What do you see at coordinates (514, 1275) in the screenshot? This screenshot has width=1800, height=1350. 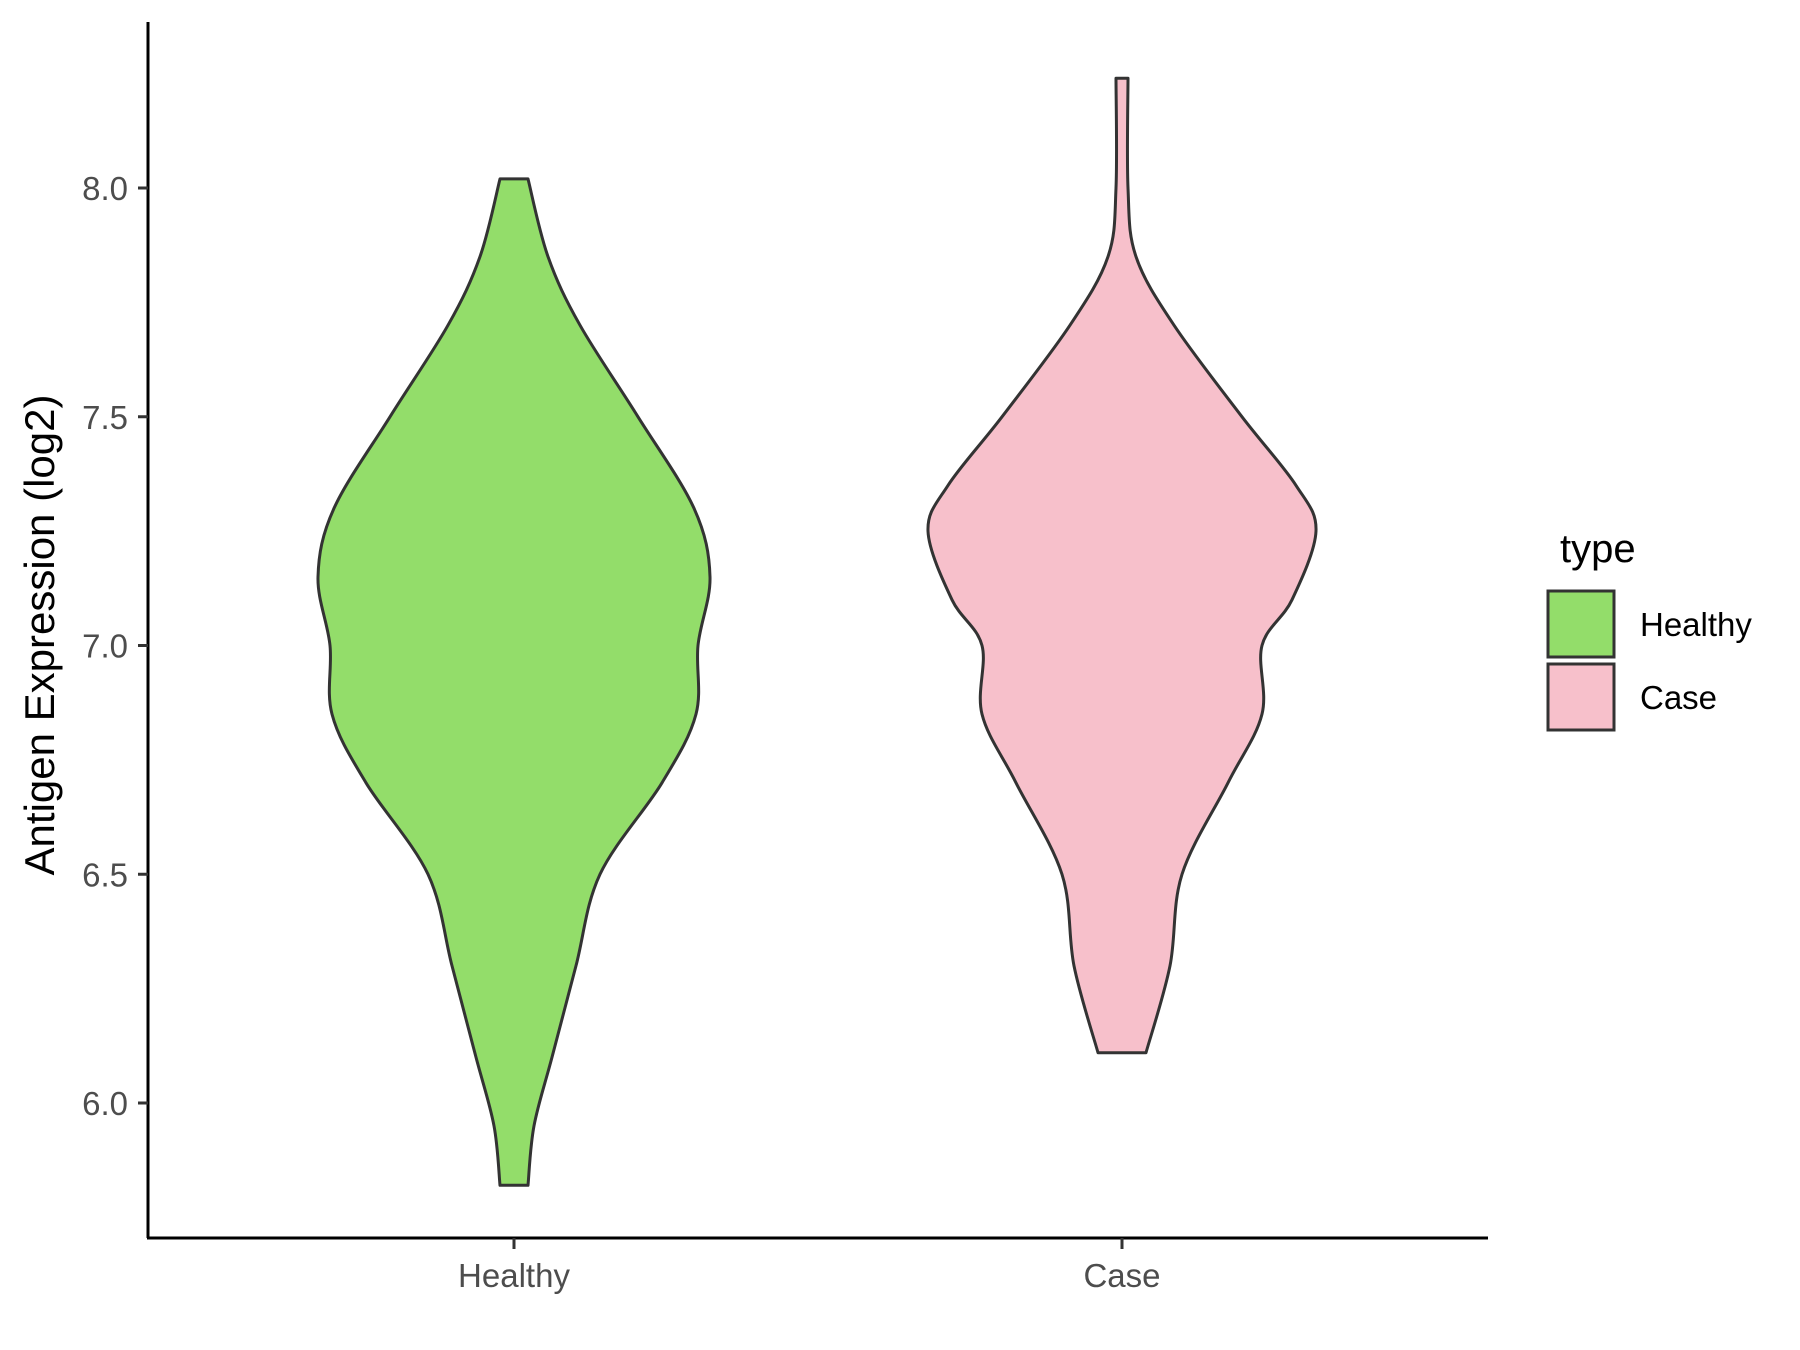 I see `x-tick-label: Healthy` at bounding box center [514, 1275].